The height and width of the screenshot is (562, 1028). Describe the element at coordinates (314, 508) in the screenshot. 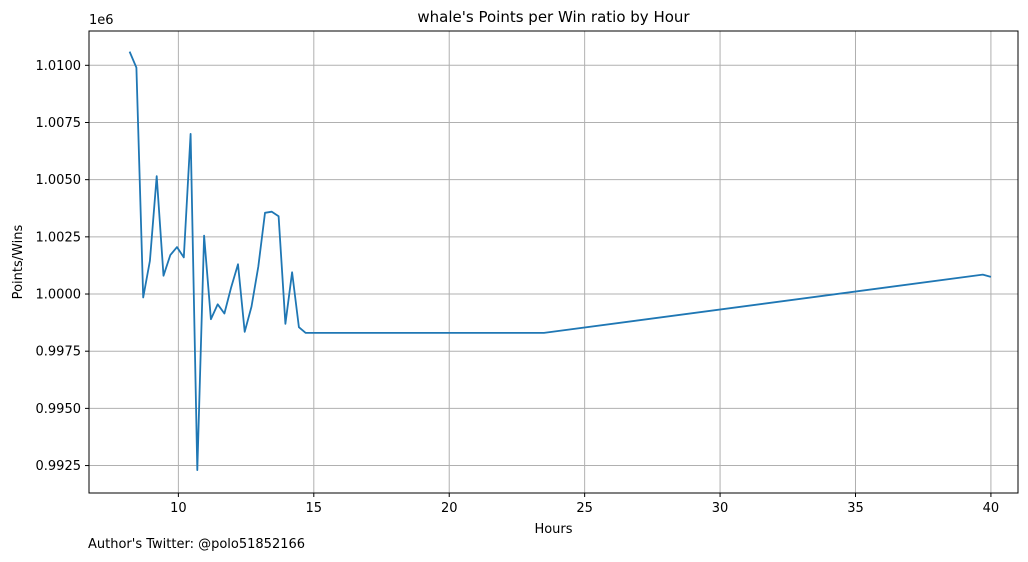

I see `x-tick-label: 15` at that location.